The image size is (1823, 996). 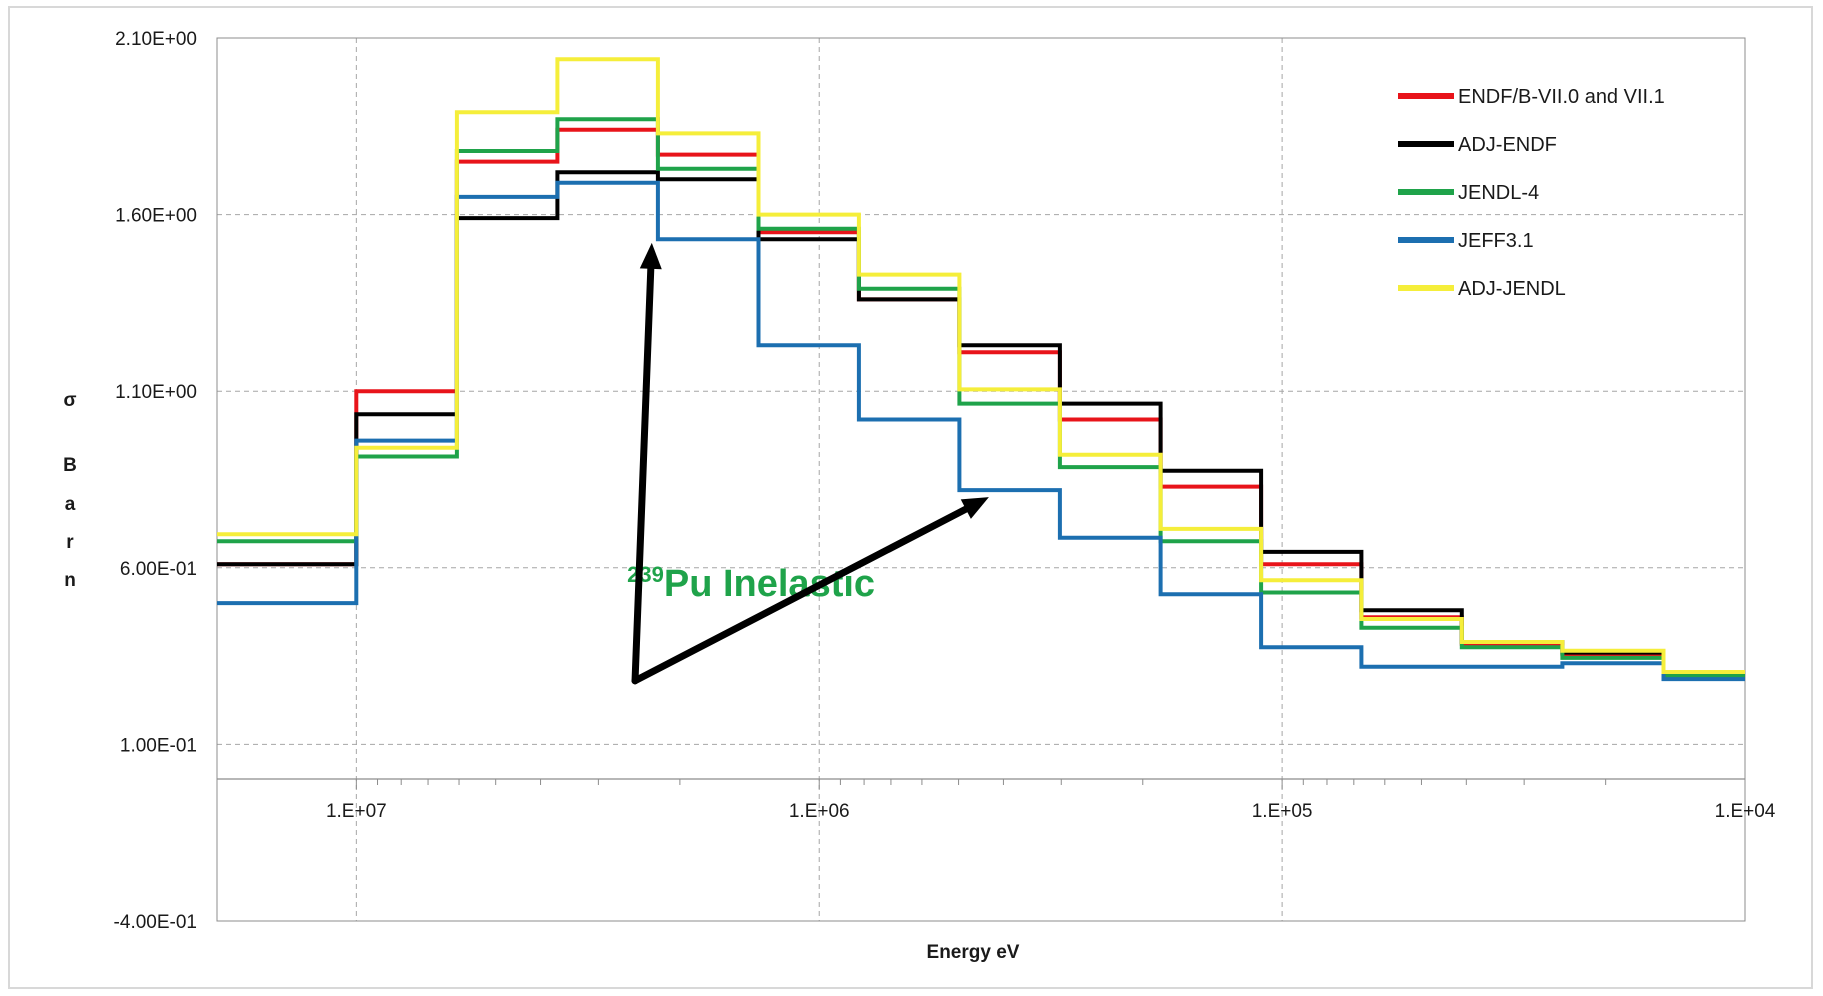 I want to click on y-tick-label: 1.10E+00, so click(x=156, y=392).